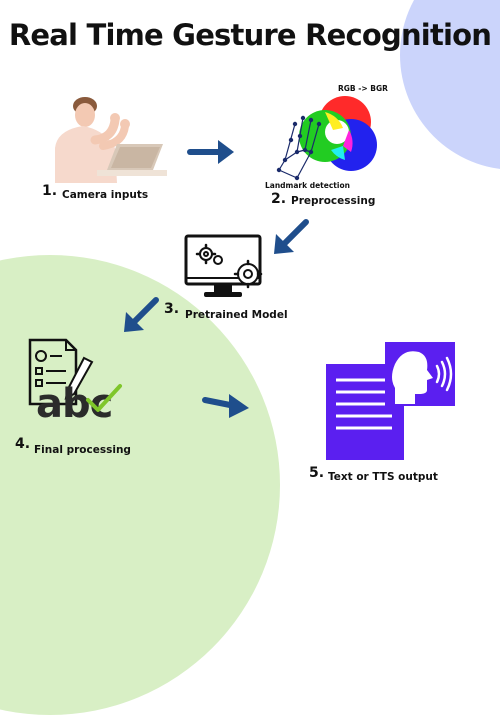  Describe the element at coordinates (82, 450) in the screenshot. I see `step-4-label: Final processing` at that location.